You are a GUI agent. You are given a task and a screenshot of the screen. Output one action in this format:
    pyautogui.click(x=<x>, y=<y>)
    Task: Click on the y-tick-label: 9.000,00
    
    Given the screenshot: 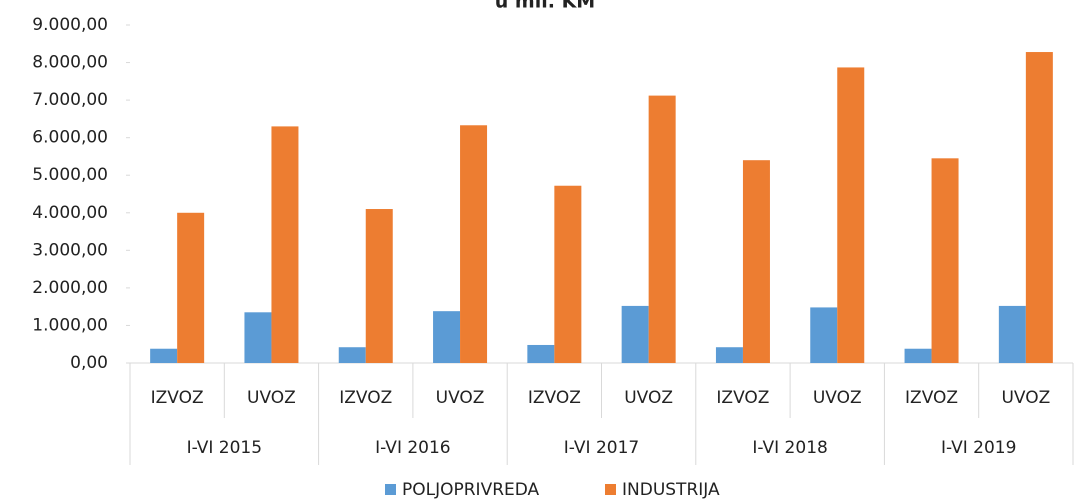 What is the action you would take?
    pyautogui.click(x=70, y=25)
    